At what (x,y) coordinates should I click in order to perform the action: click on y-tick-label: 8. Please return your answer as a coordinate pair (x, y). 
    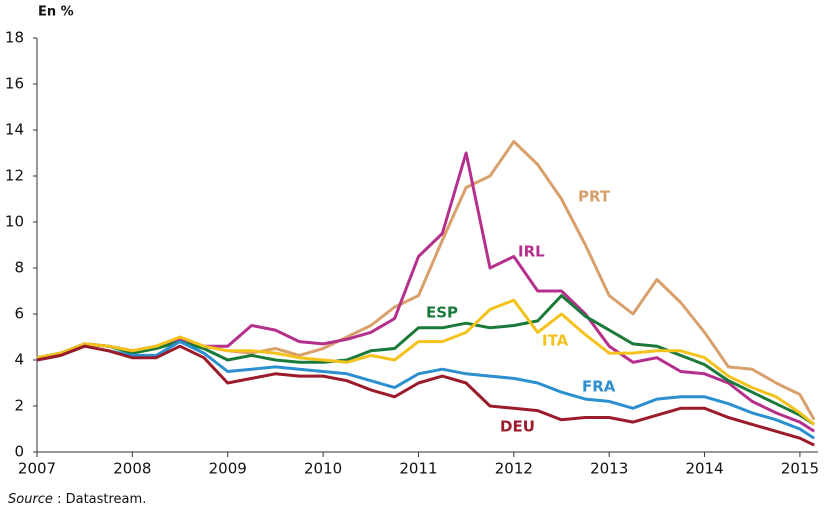
    Looking at the image, I should click on (19, 268).